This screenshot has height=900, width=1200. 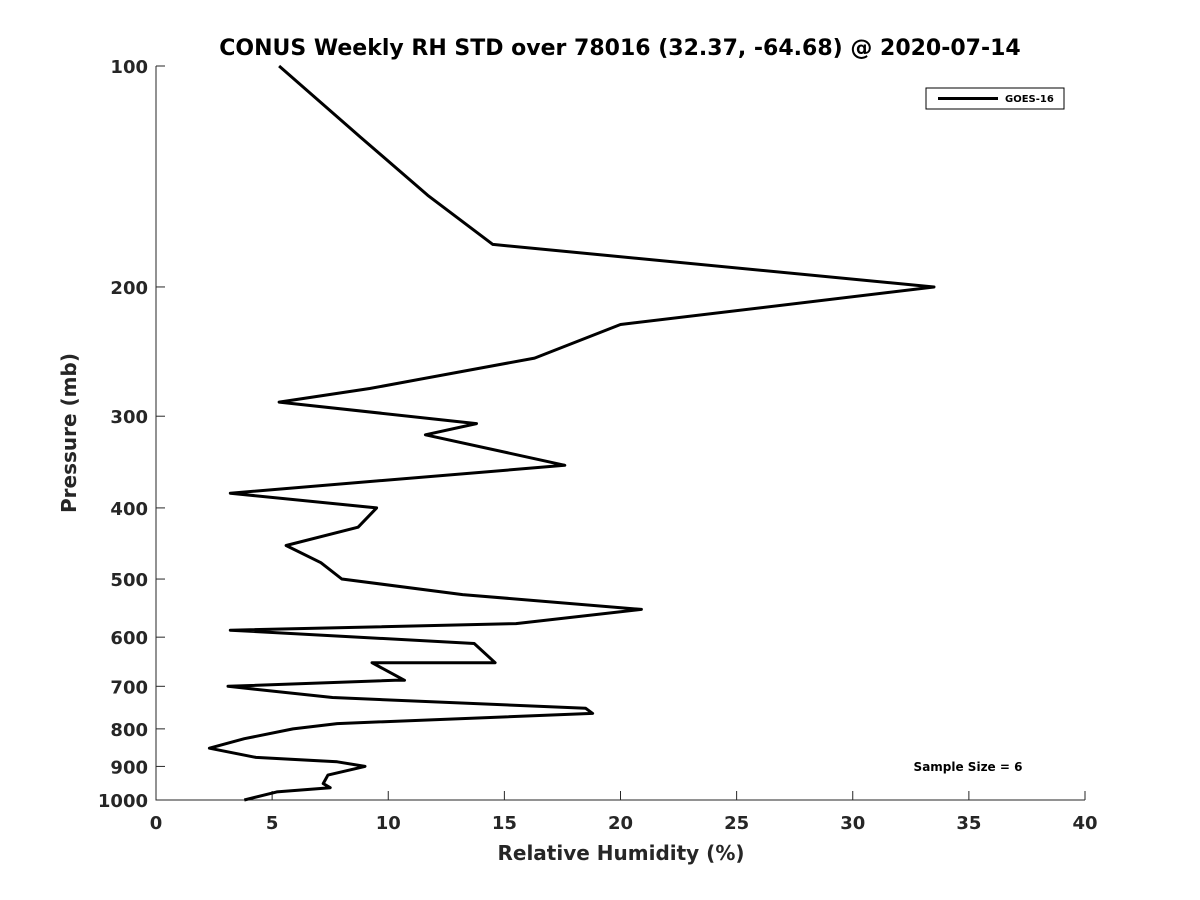 I want to click on sample-size-annotation: Sample Size = 6, so click(x=968, y=767).